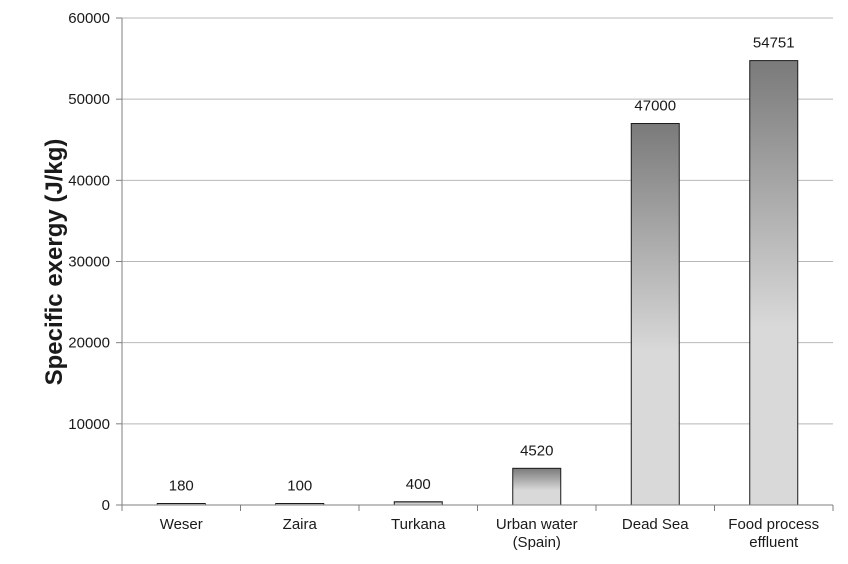  Describe the element at coordinates (89, 343) in the screenshot. I see `y-tick-label: 20000` at that location.